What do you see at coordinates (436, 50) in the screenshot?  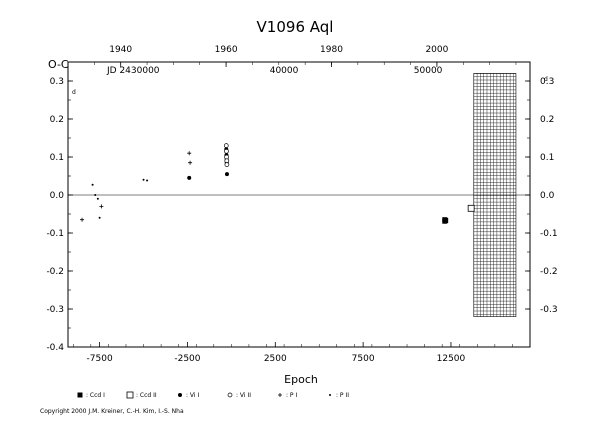 I see `year-tick-label: 2000` at bounding box center [436, 50].